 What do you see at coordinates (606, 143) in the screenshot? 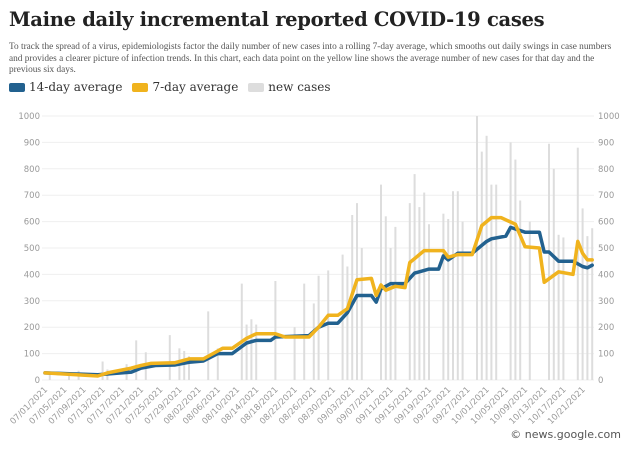
I see `y-tick-label-right: 900` at bounding box center [606, 143].